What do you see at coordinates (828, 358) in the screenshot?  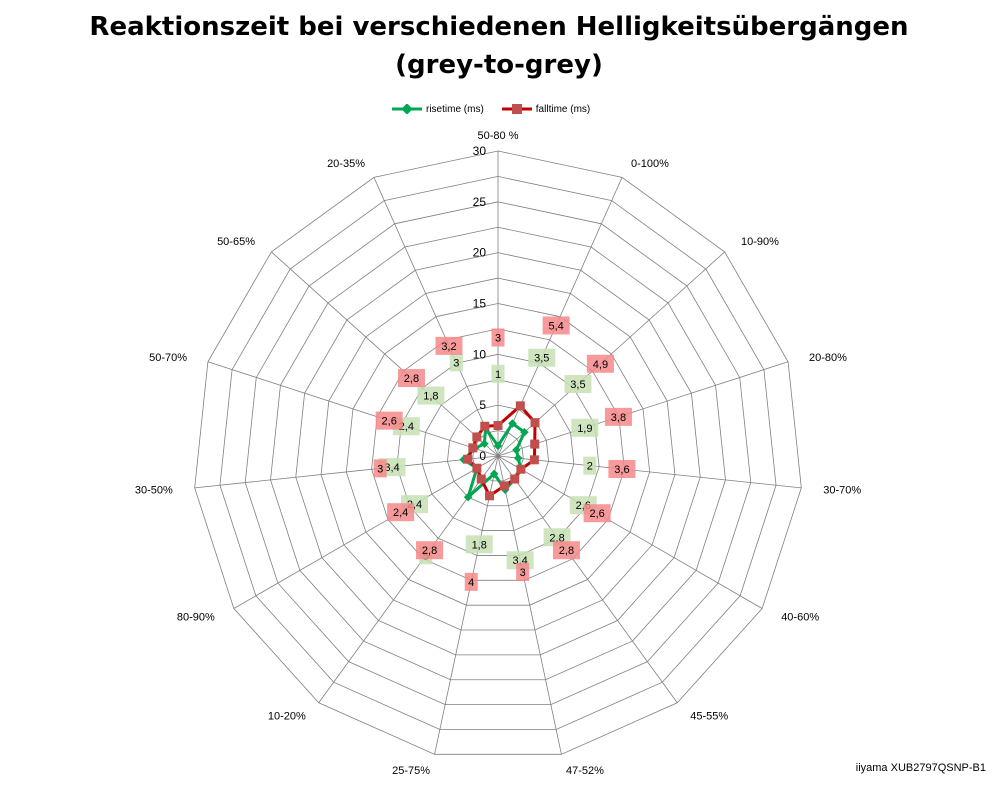 I see `category-label: 20-80%` at bounding box center [828, 358].